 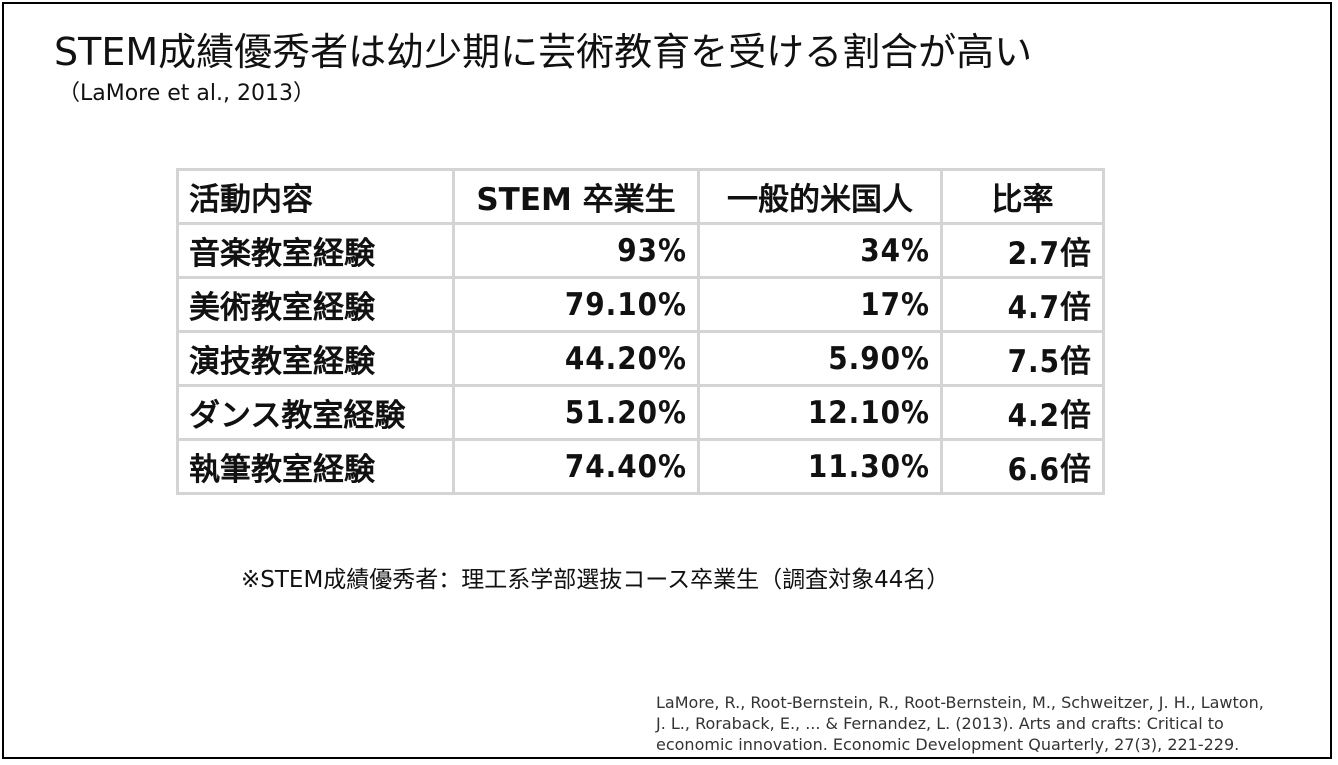 I want to click on stem-cell: 79.10%, so click(x=576, y=304).